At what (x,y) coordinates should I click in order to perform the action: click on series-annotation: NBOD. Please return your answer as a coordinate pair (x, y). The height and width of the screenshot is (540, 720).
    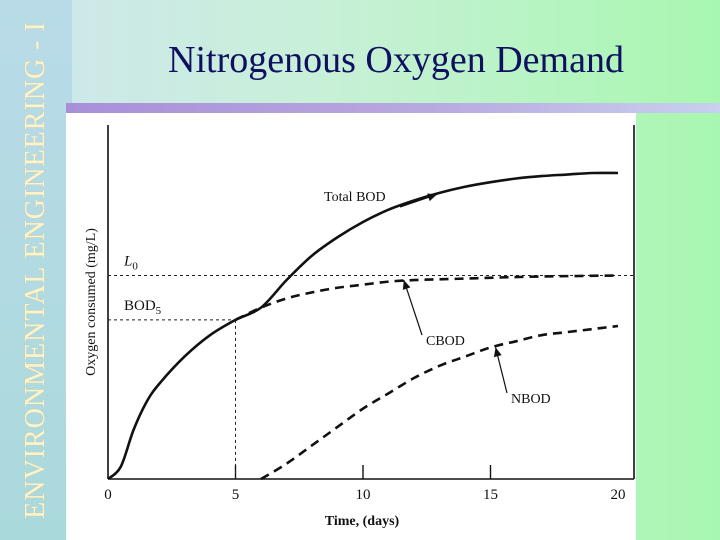
    Looking at the image, I should click on (531, 399).